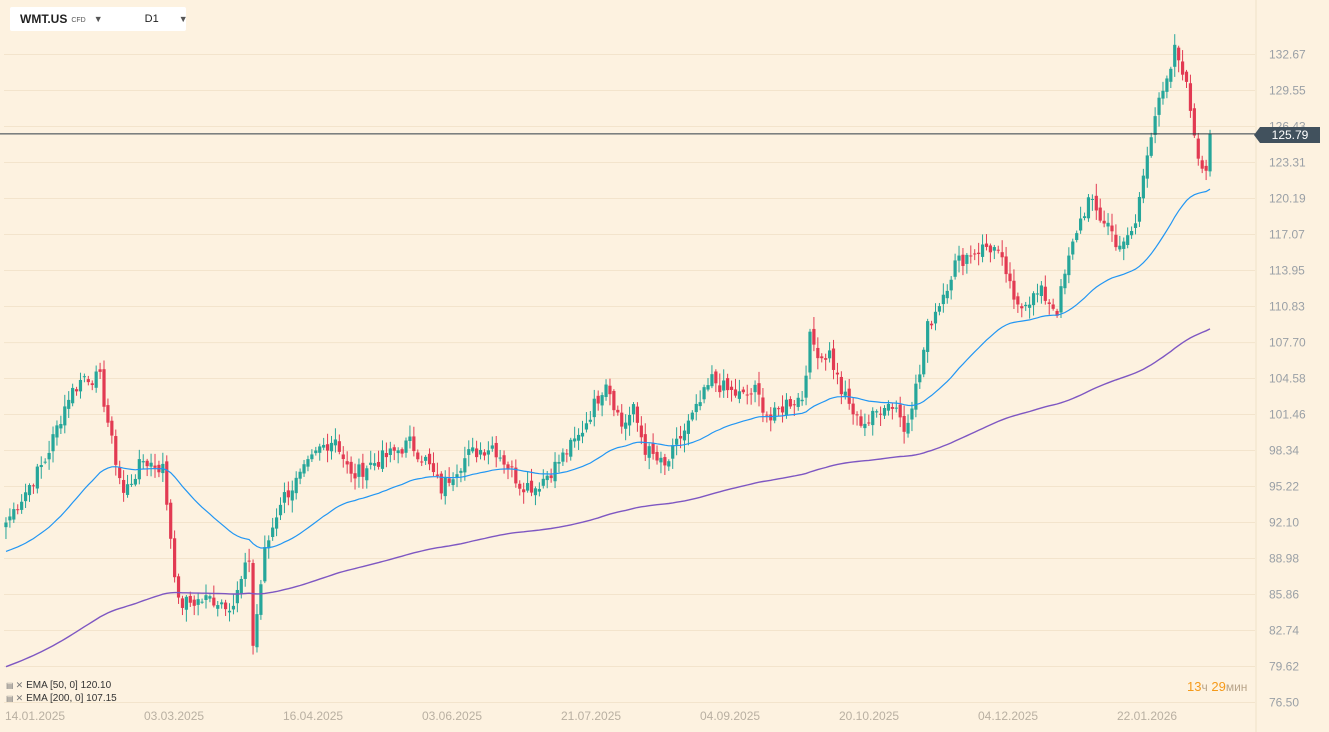  I want to click on symbol-selector: WMT.US CFD ▼ D1 ▼, so click(99, 19).